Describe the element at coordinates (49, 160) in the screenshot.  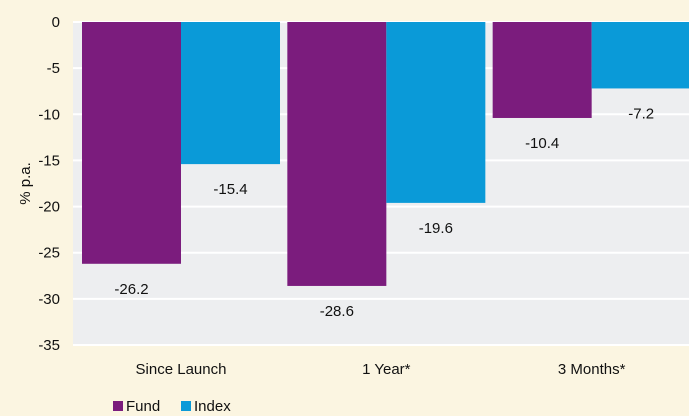
I see `y-tick-label: -15` at that location.